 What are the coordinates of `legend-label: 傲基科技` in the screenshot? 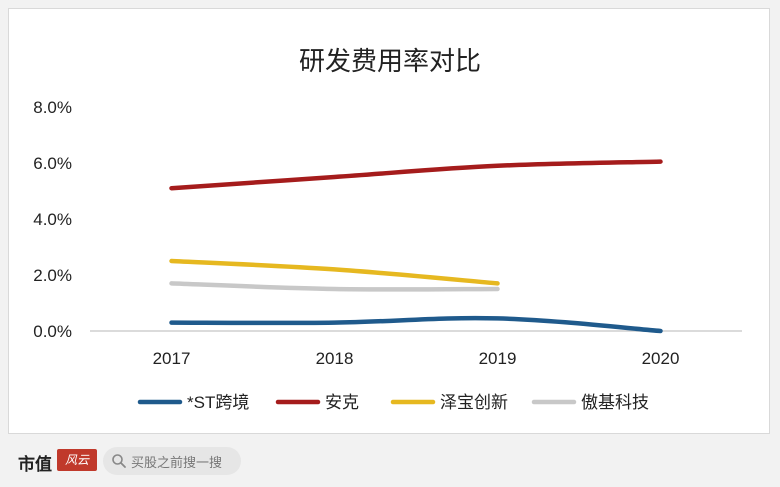 It's located at (615, 402).